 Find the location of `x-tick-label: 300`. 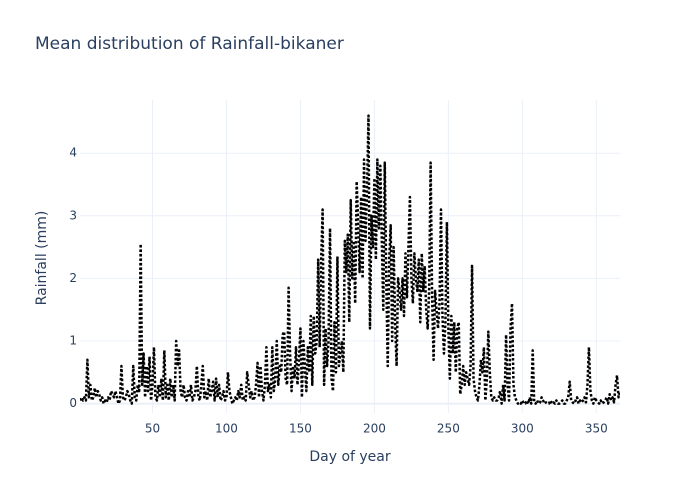

x-tick-label: 300 is located at coordinates (522, 429).